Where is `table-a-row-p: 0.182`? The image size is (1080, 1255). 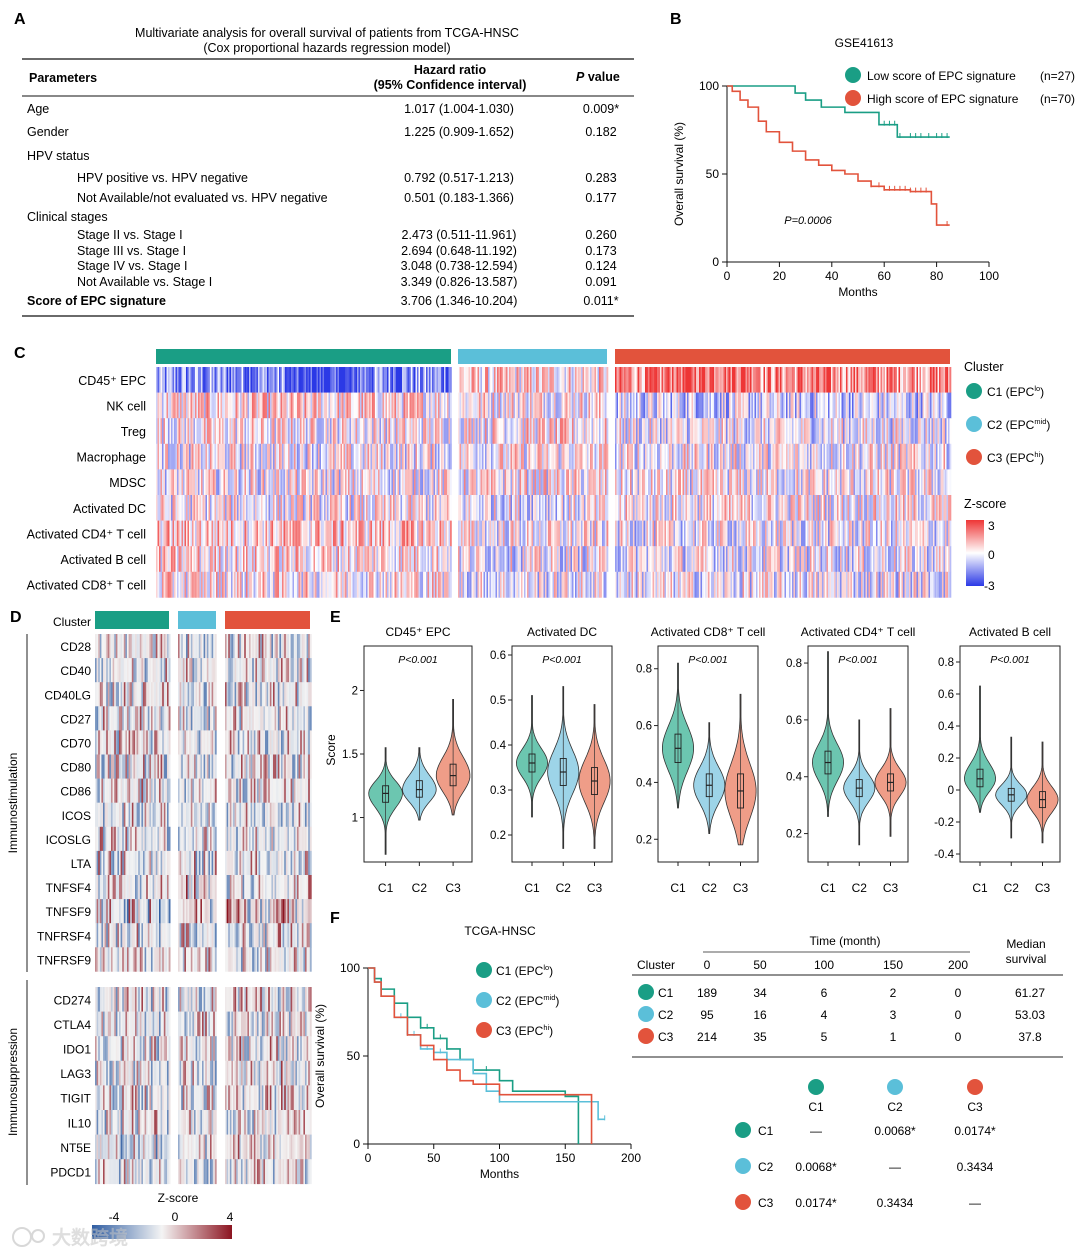 table-a-row-p: 0.182 is located at coordinates (600, 132).